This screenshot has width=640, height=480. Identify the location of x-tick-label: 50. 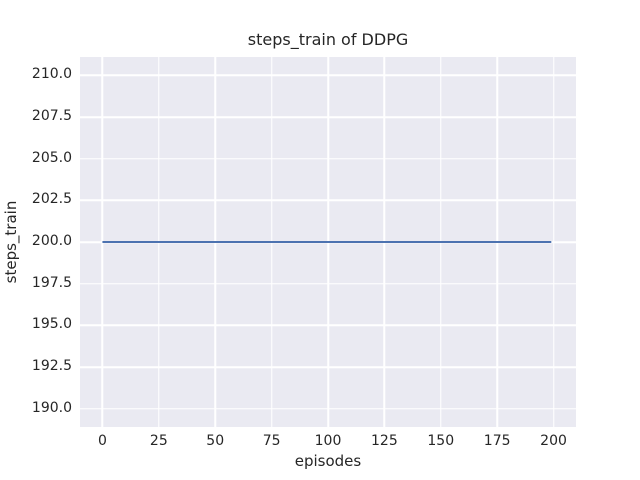
(215, 441).